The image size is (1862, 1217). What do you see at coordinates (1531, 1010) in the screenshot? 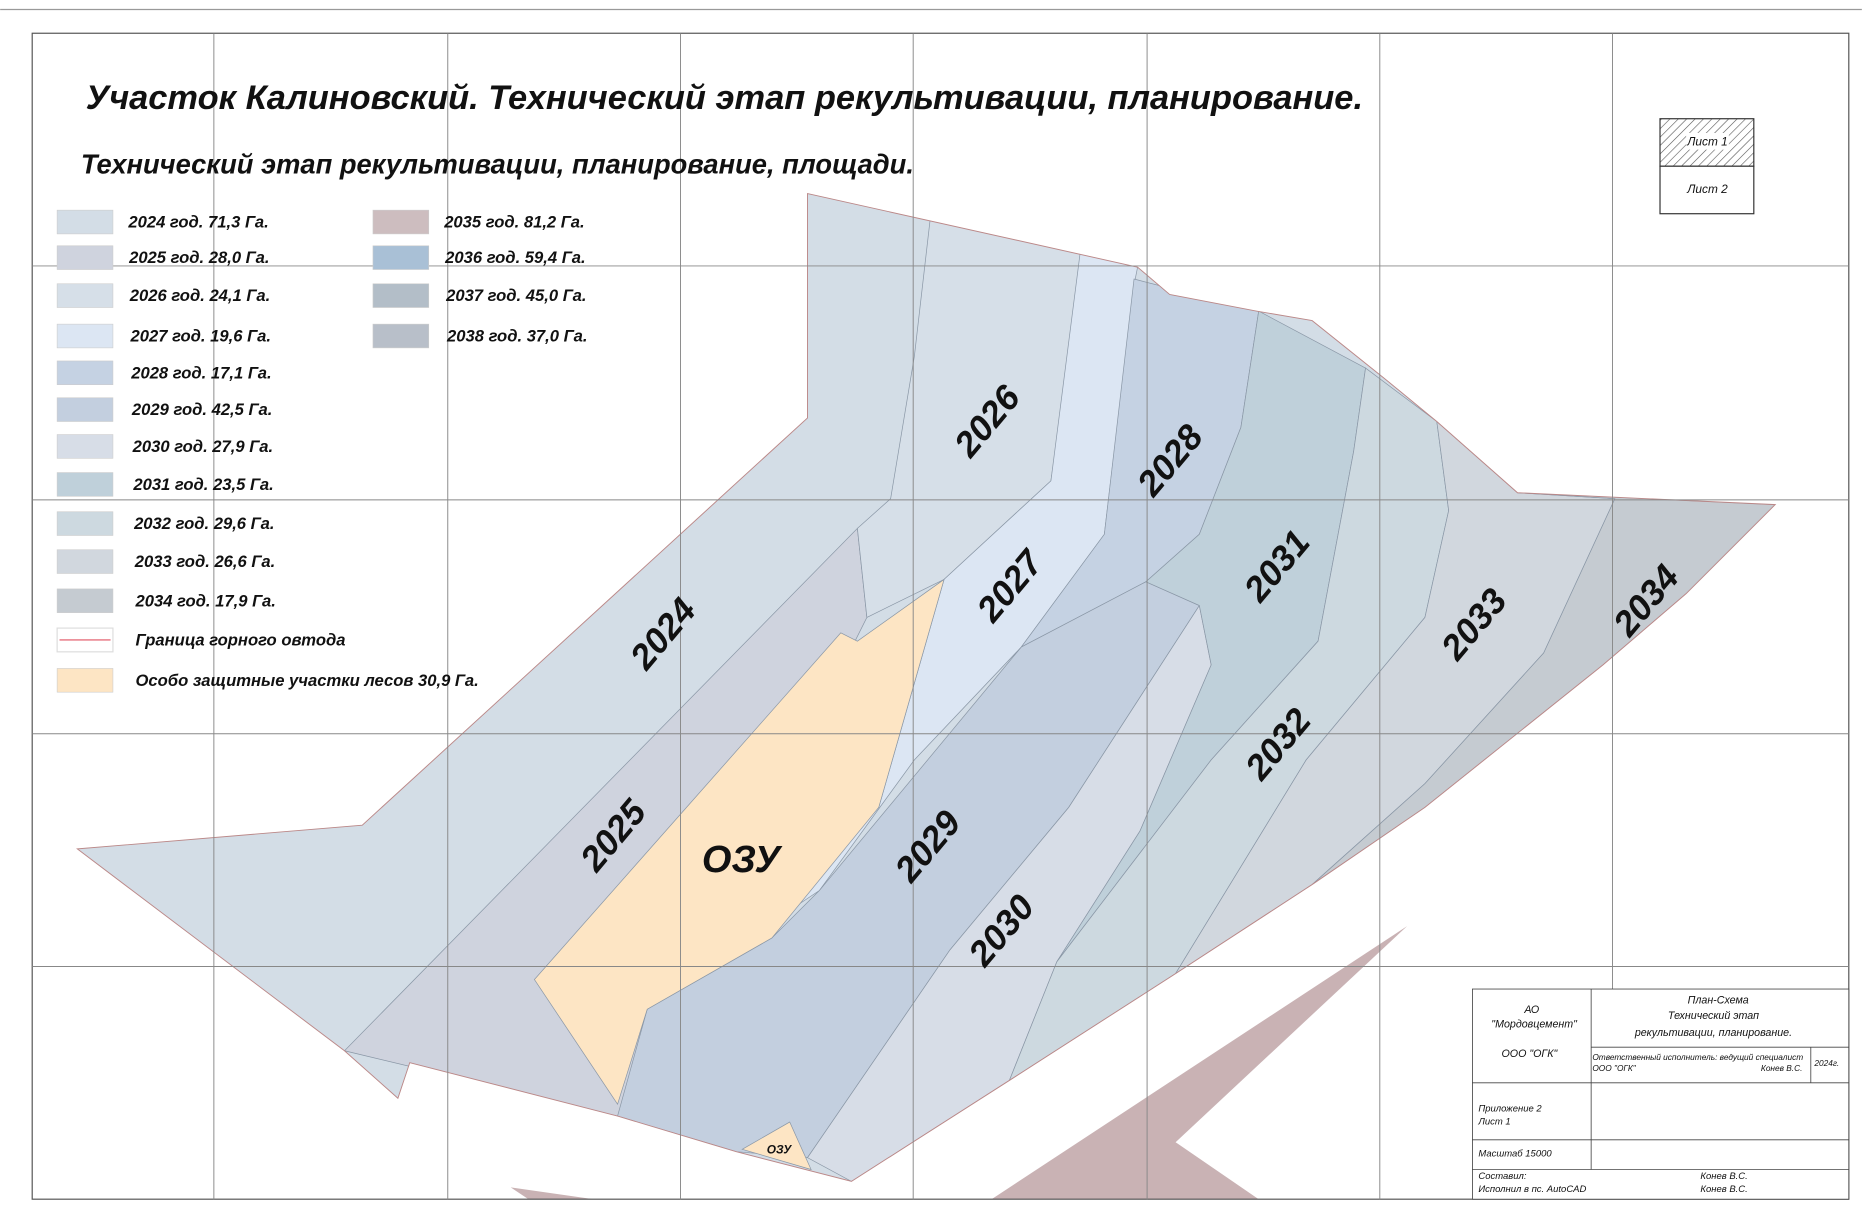
I see `tb-text: АО` at bounding box center [1531, 1010].